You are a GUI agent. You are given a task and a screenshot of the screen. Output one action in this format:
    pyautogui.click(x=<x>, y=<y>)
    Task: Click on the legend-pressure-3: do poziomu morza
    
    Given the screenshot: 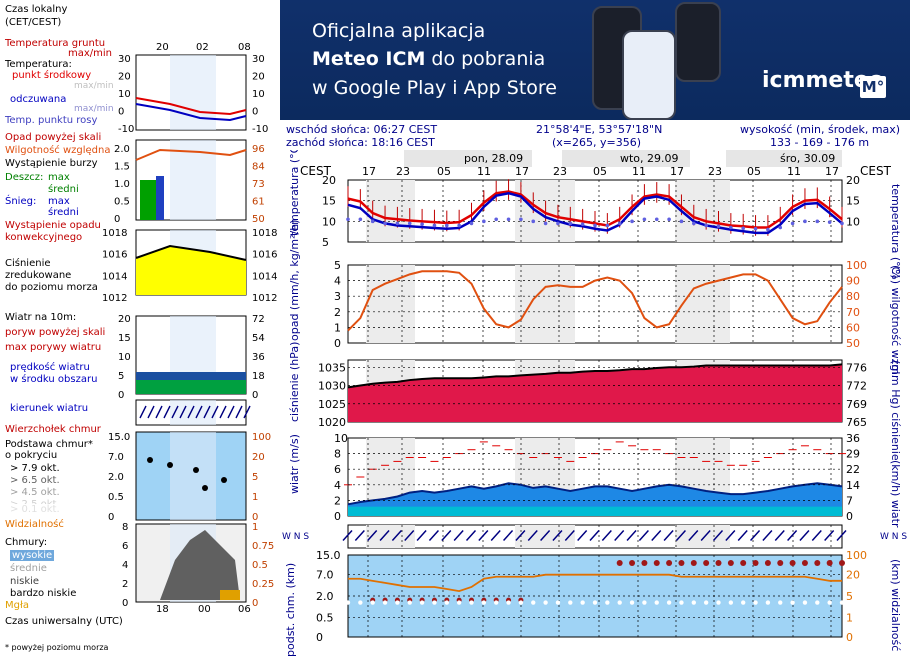 What is the action you would take?
    pyautogui.click(x=51, y=287)
    